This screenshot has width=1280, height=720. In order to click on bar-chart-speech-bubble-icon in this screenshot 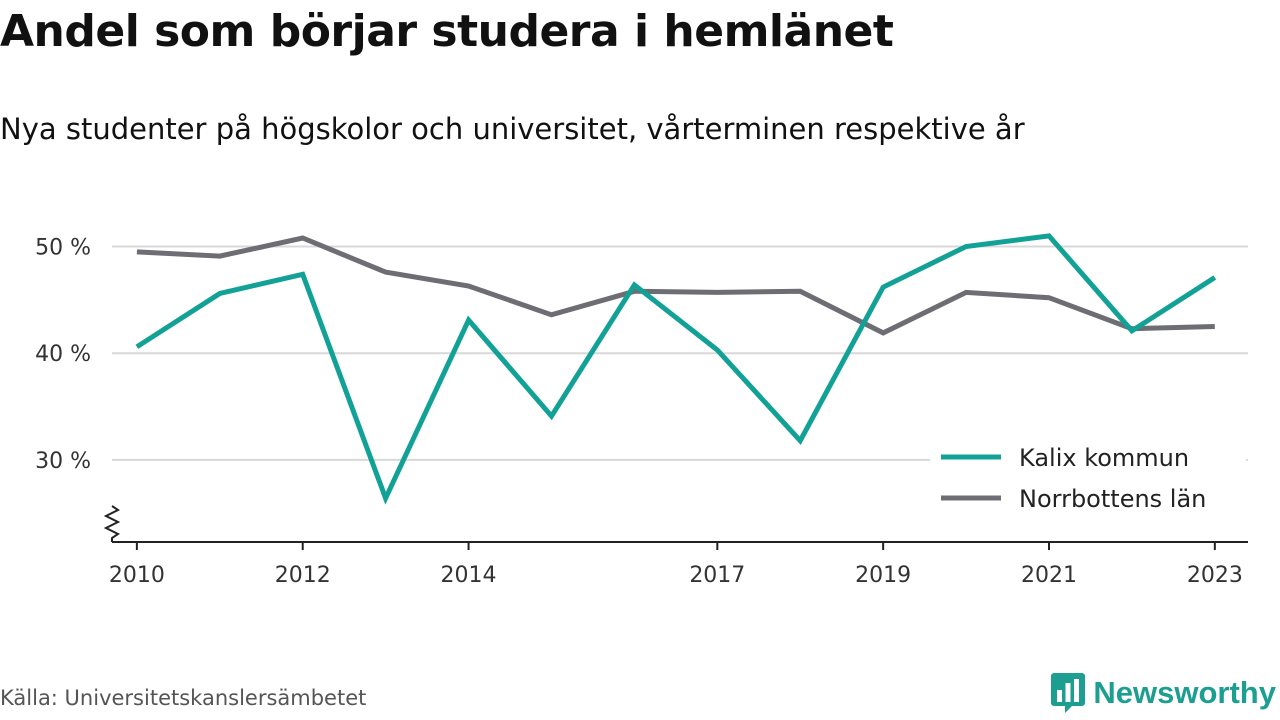, I will do `click(1068, 693)`.